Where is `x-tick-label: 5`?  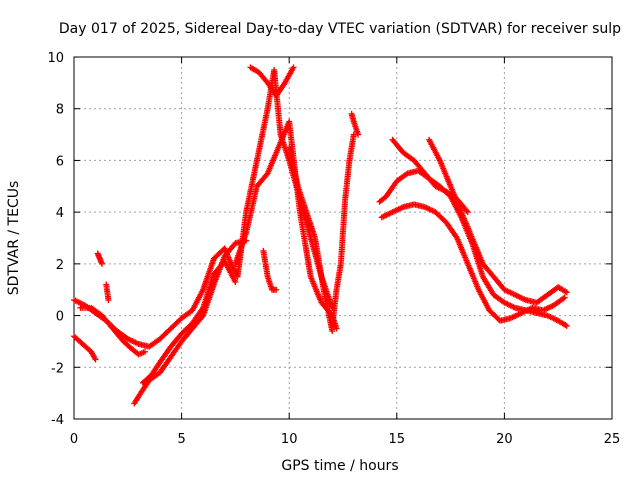 x-tick-label: 5 is located at coordinates (181, 439).